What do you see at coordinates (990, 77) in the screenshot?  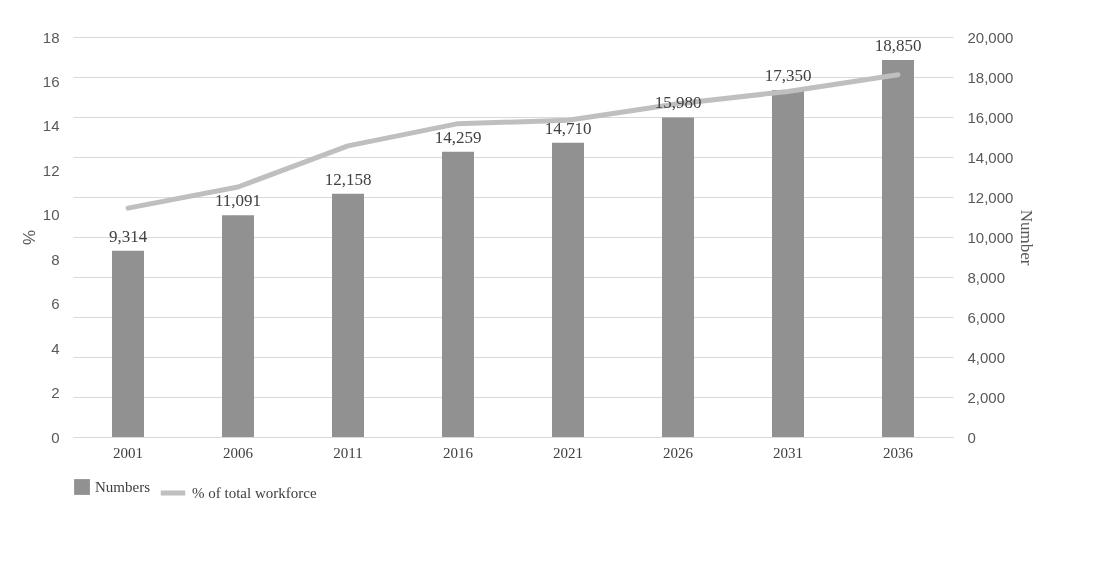 I see `y2-tick-label: 18,000` at bounding box center [990, 77].